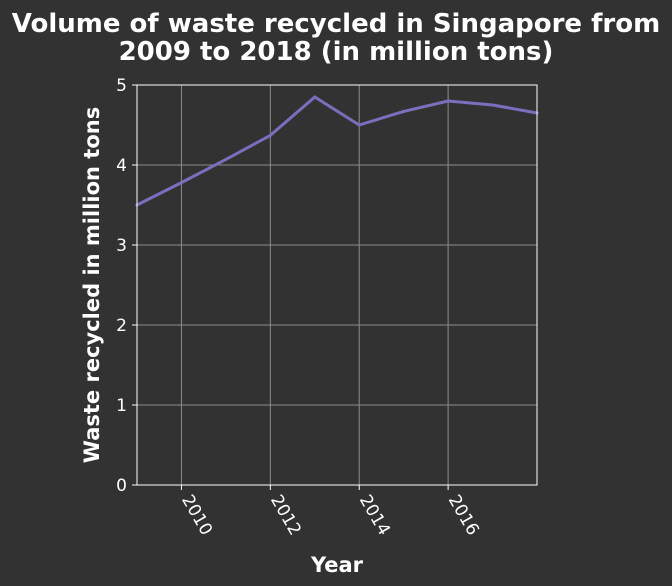 This screenshot has width=672, height=586. Describe the element at coordinates (92, 285) in the screenshot. I see `y-axis-label: Waste recycled in million tons` at that location.